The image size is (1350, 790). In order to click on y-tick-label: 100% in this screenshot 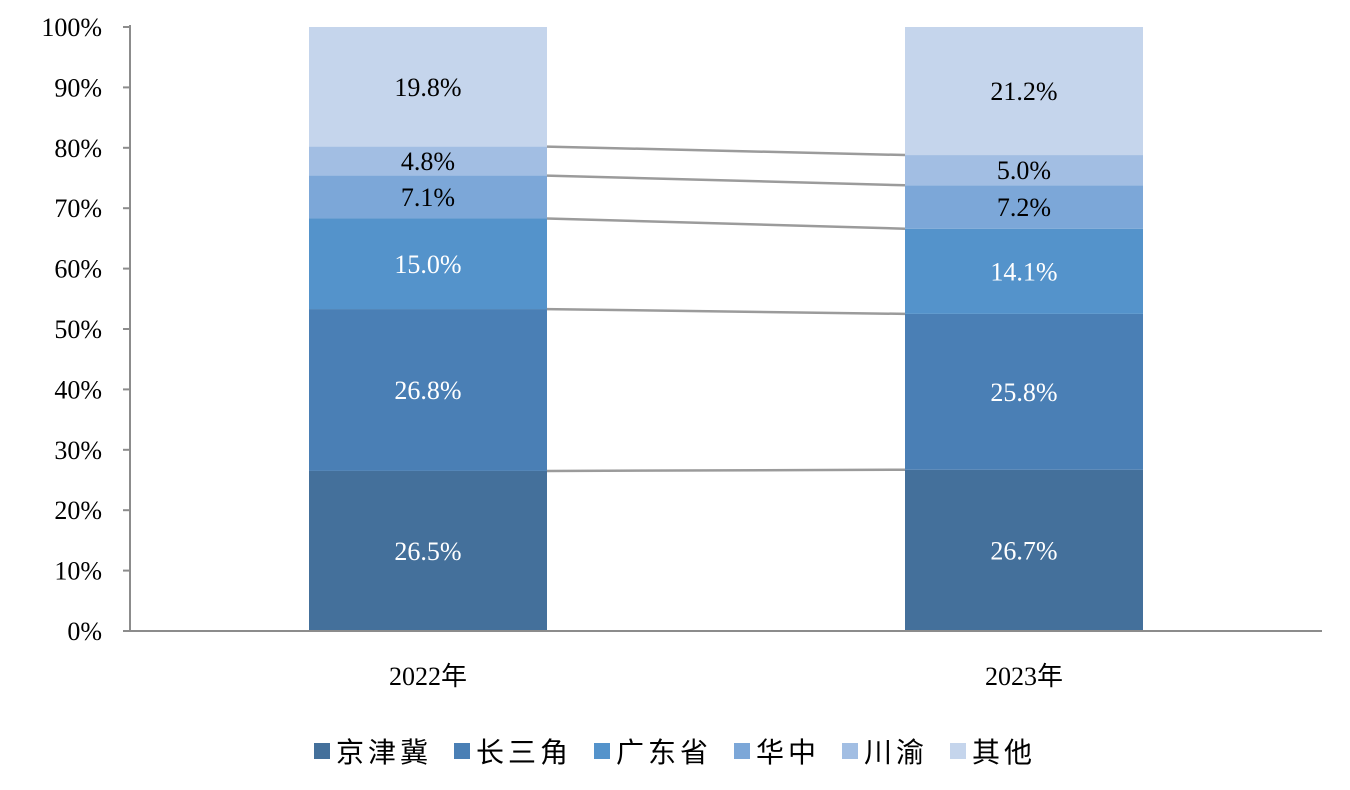, I will do `click(71, 27)`.